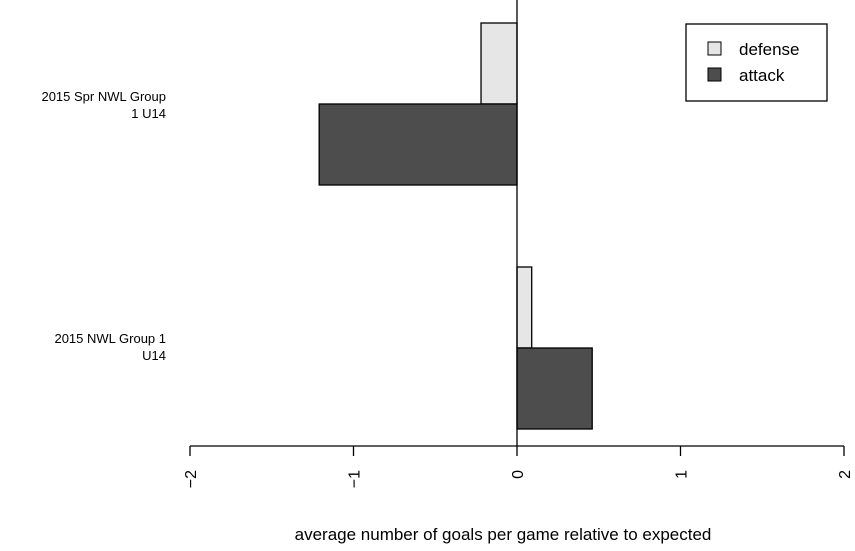 The width and height of the screenshot is (855, 551). I want to click on category-label-2-line-2: U14, so click(154, 355).